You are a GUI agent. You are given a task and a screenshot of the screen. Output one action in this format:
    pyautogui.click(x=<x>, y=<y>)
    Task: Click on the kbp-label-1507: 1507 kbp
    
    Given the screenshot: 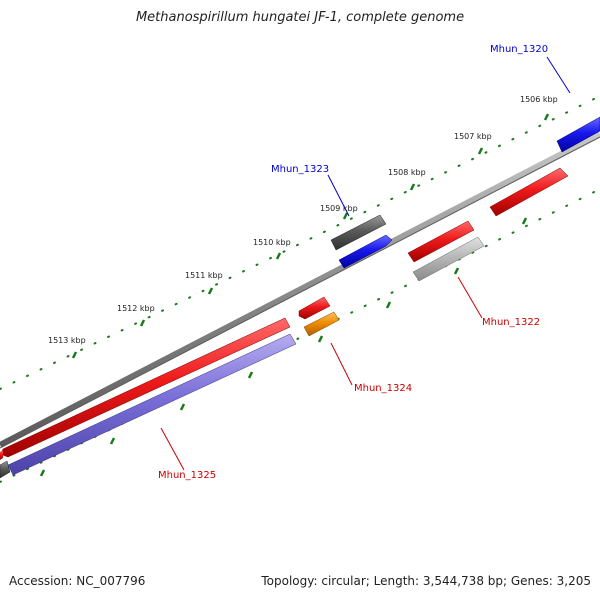 What is the action you would take?
    pyautogui.click(x=473, y=136)
    